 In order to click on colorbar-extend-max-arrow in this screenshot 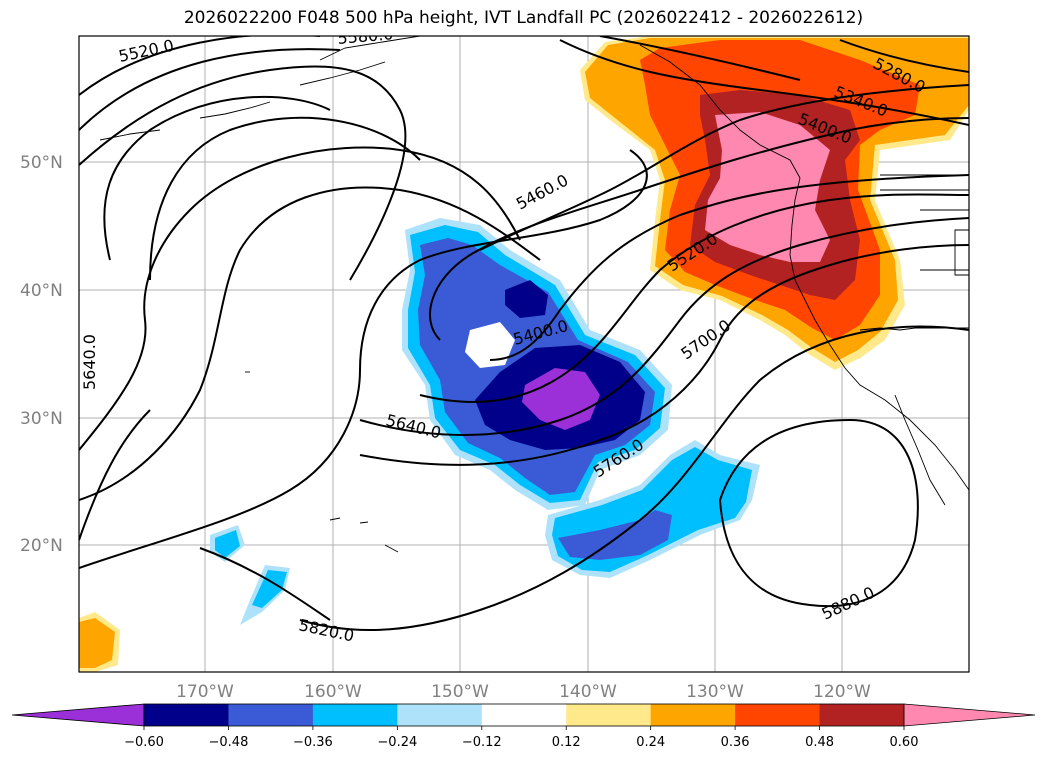, I will do `click(969, 715)`.